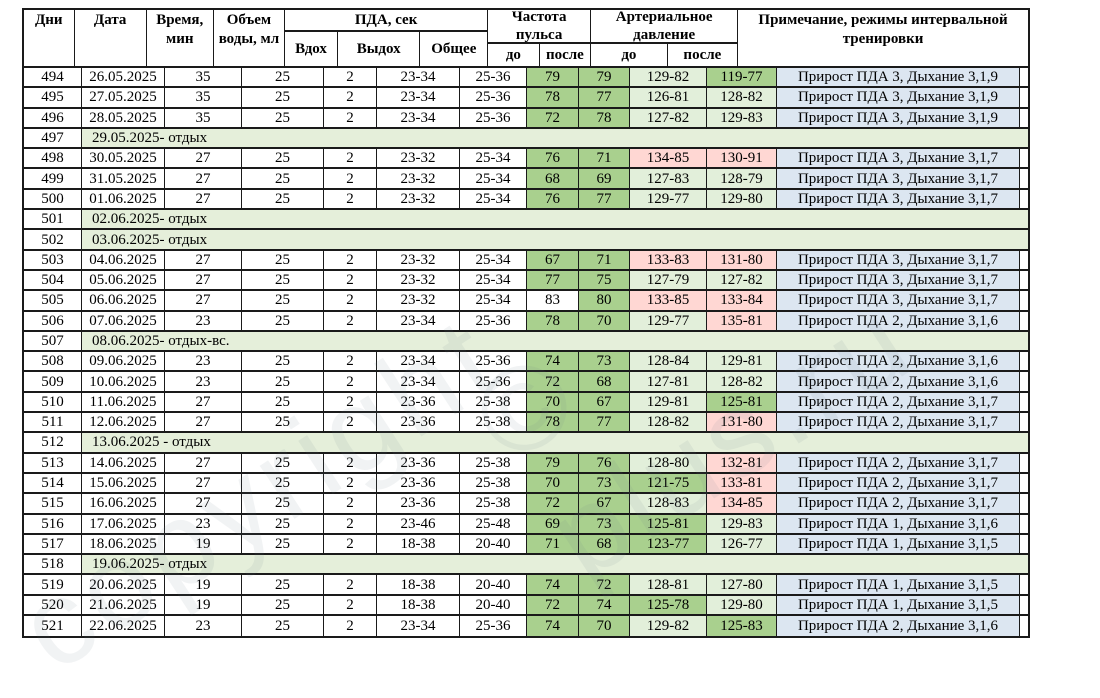 This screenshot has height=698, width=1100. I want to click on cell-day: 506, so click(53, 320).